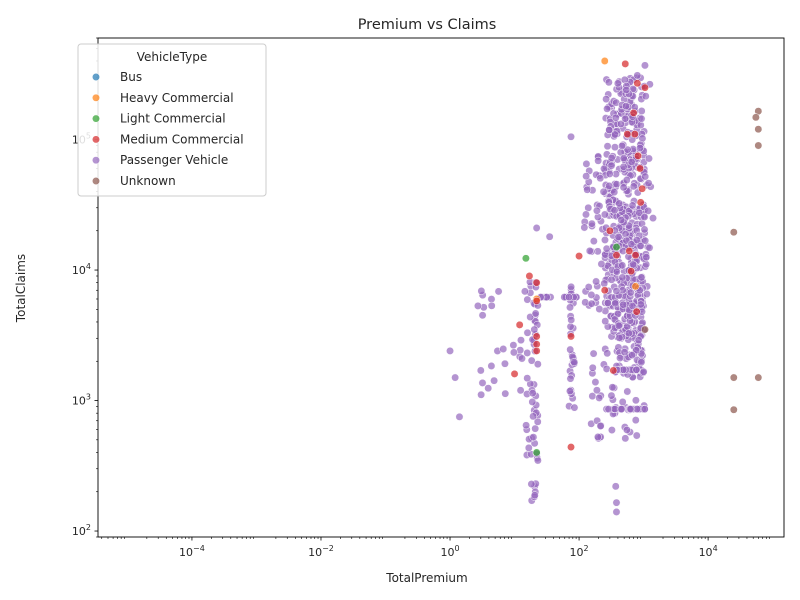  I want to click on y-tick-label: 103, so click(81, 400).